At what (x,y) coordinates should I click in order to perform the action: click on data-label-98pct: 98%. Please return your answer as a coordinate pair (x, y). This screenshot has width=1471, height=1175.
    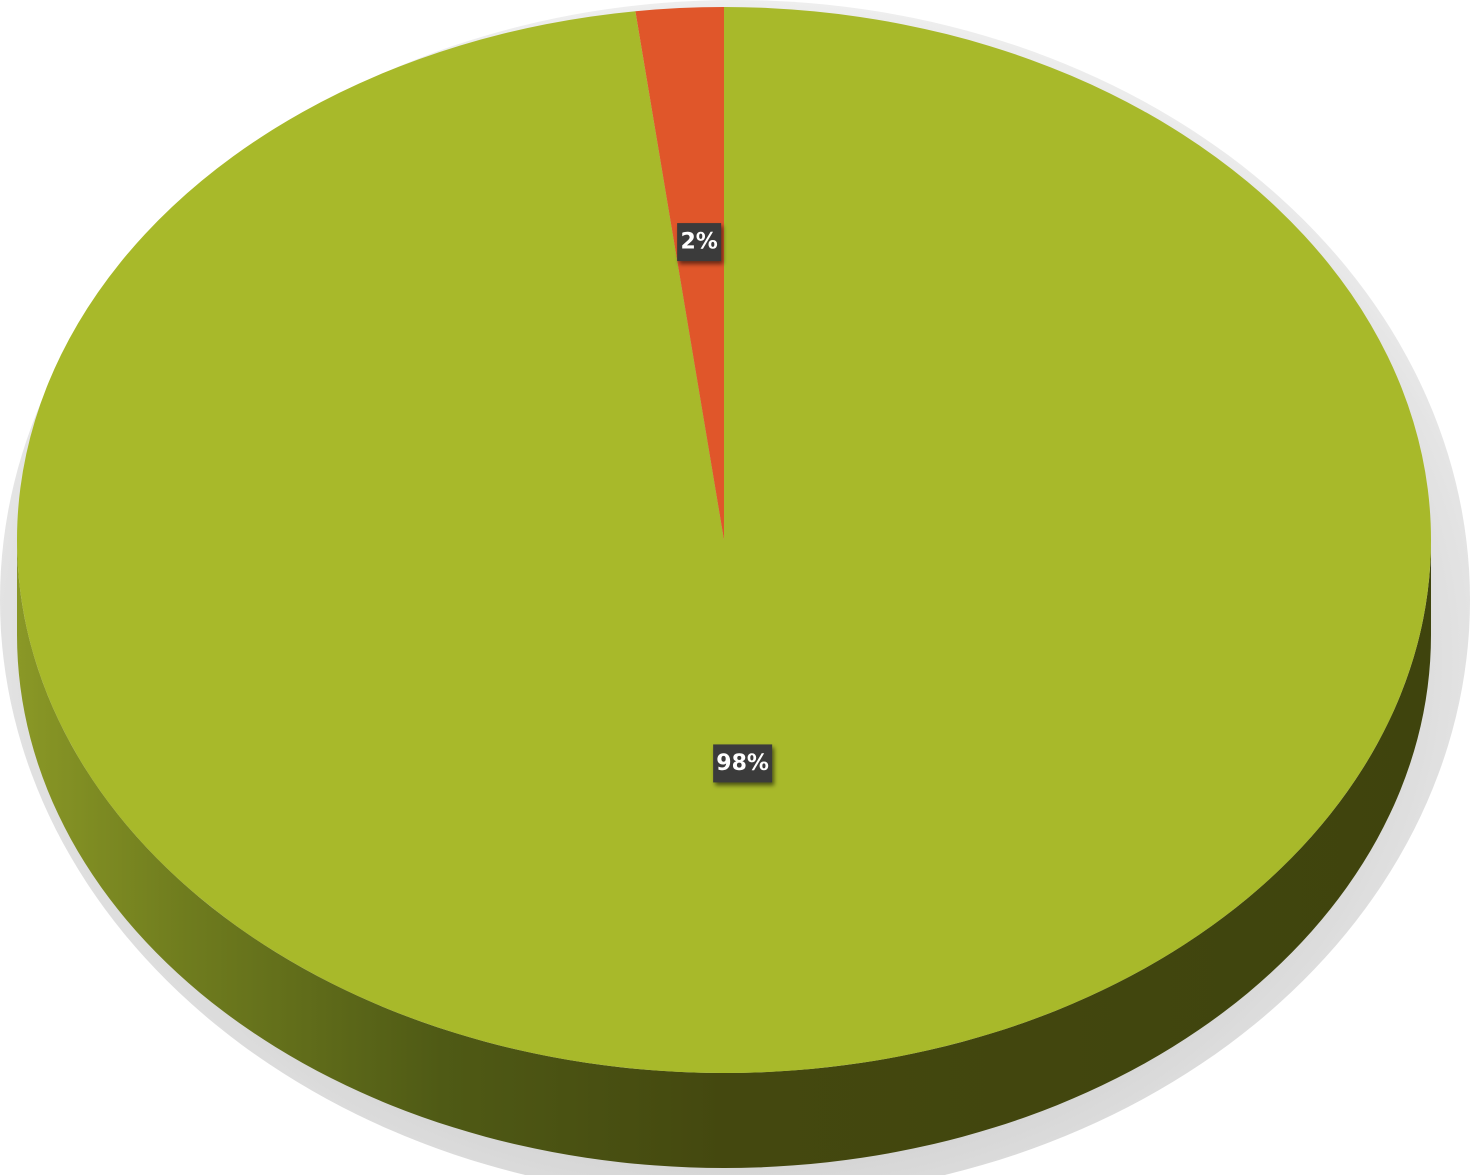
    Looking at the image, I should click on (743, 763).